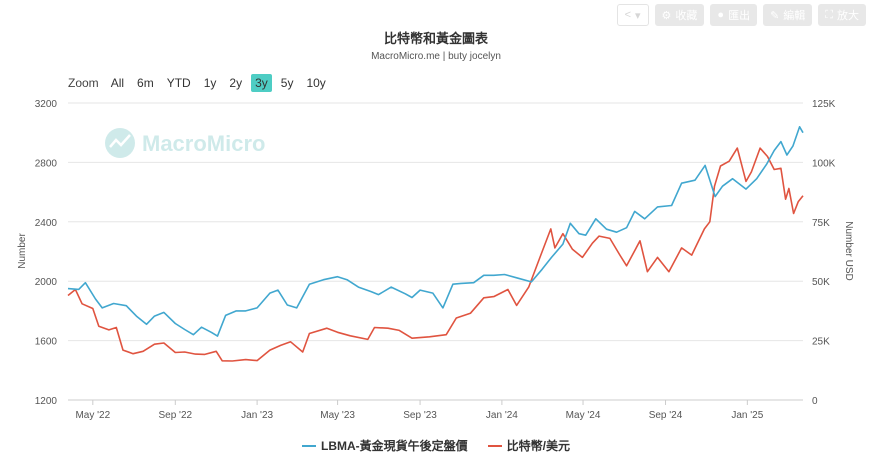 The image size is (872, 470). I want to click on collect-button: ⚙ 收藏, so click(679, 15).